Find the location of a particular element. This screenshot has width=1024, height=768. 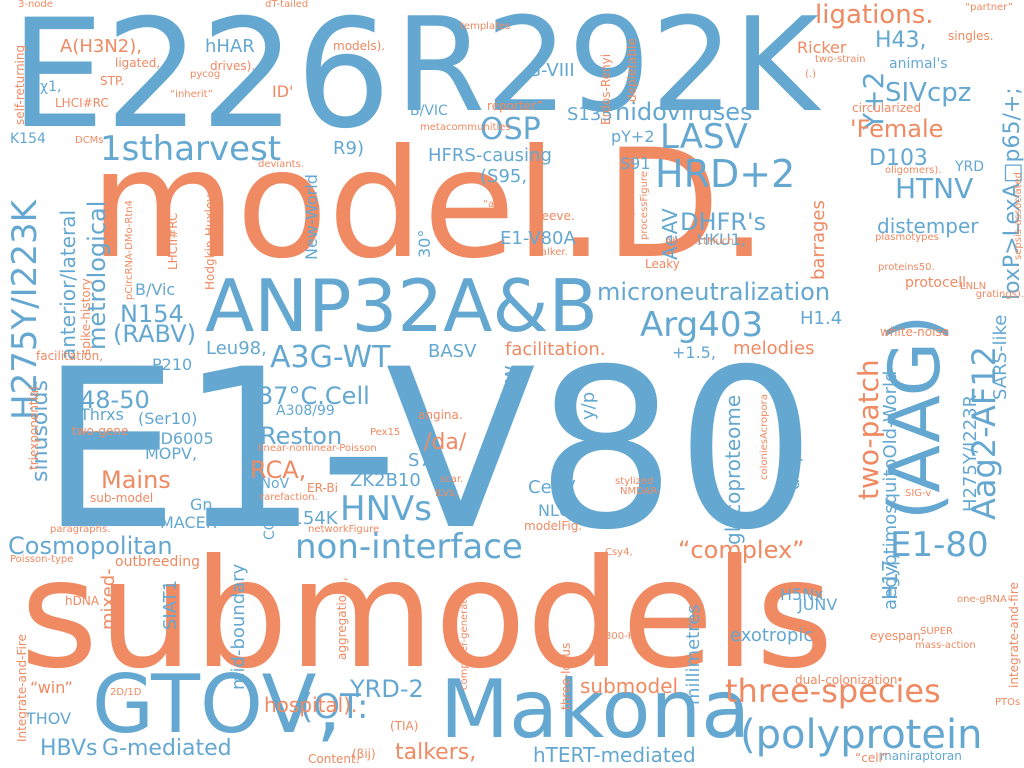

word-30: 30° is located at coordinates (424, 243).